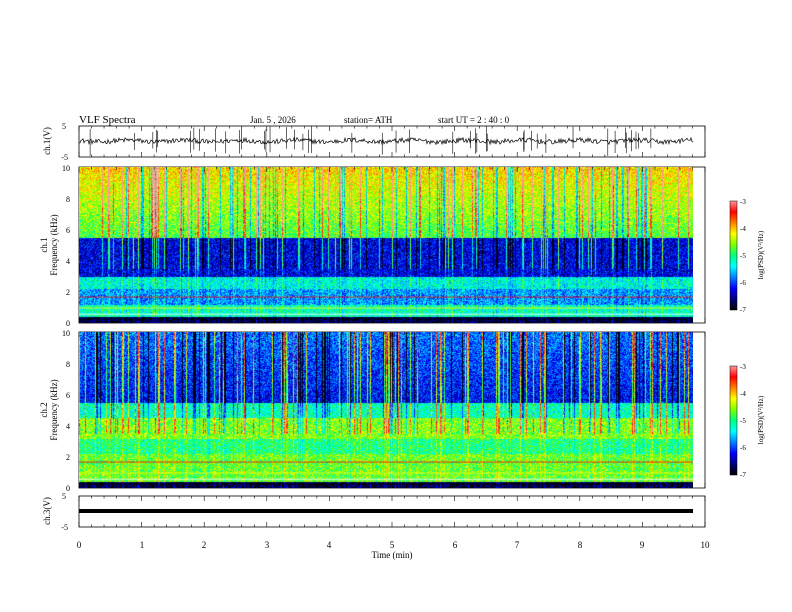 The image size is (792, 612). Describe the element at coordinates (68, 230) in the screenshot. I see `ch1-ytick-6: 6` at that location.